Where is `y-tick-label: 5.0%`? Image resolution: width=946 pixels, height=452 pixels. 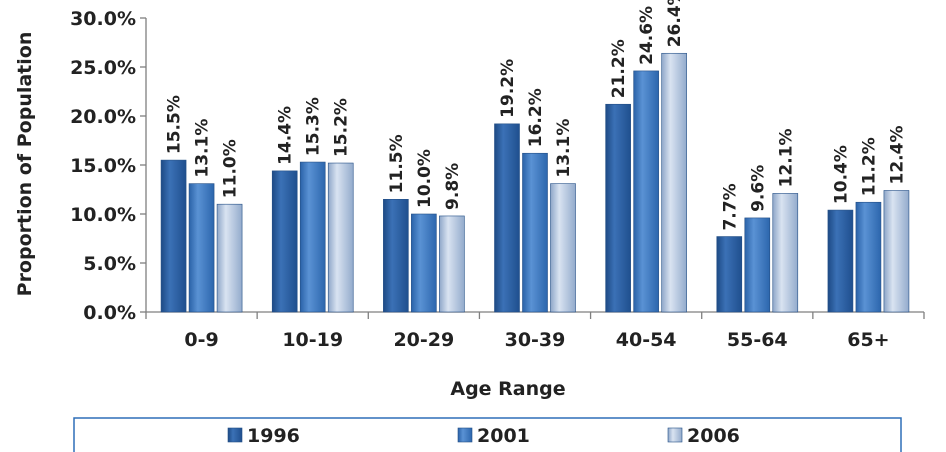
y-tick-label: 5.0% is located at coordinates (109, 264).